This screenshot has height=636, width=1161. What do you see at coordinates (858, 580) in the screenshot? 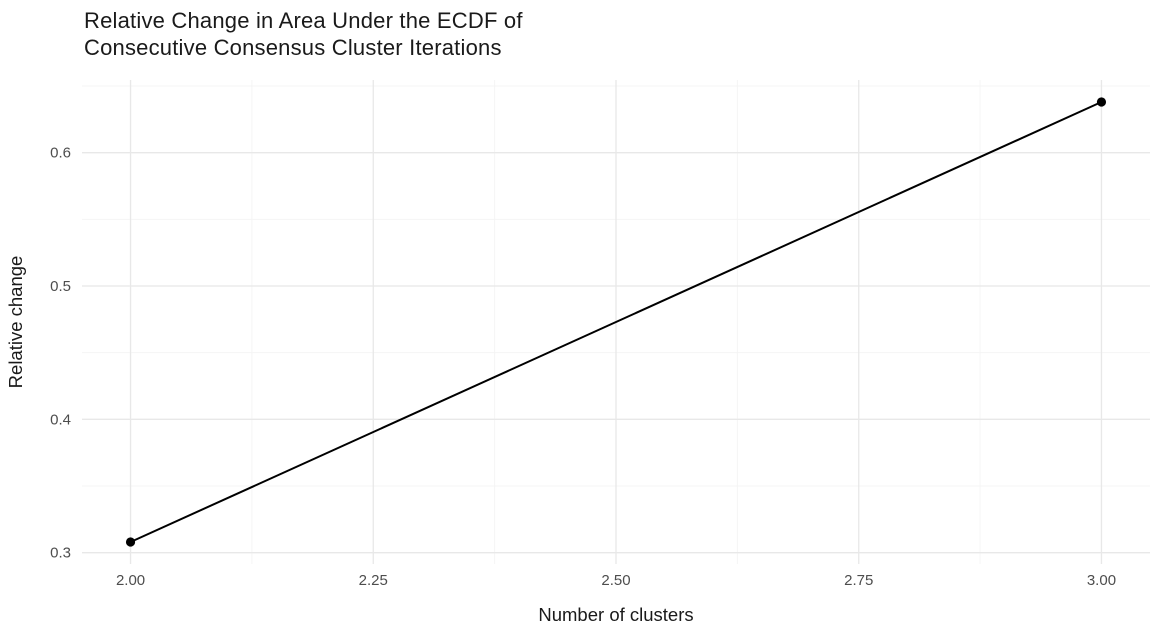
I see `x-tick-label: 2.75` at bounding box center [858, 580].